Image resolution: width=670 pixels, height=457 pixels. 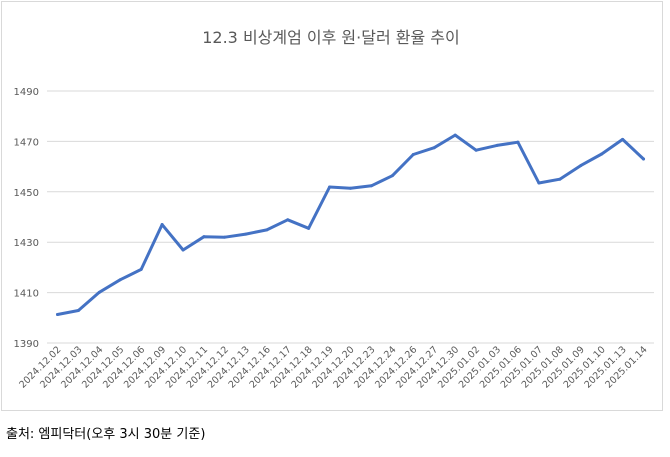 What do you see at coordinates (26, 294) in the screenshot?
I see `y-tick-label: 1410` at bounding box center [26, 294].